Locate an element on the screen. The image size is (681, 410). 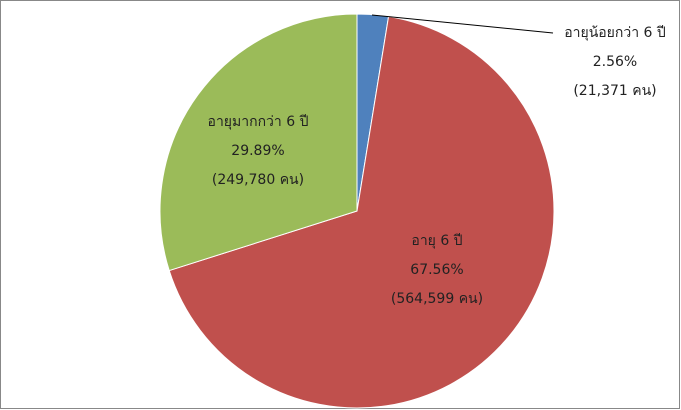
leader-line is located at coordinates (462, 24).